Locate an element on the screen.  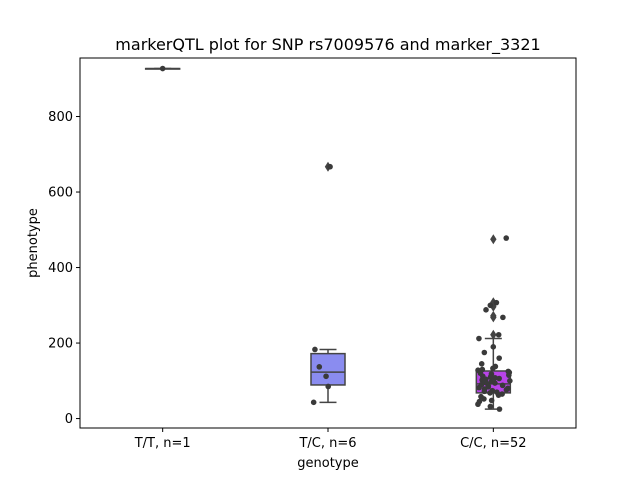
y-tick-label: 400 is located at coordinates (60, 268).